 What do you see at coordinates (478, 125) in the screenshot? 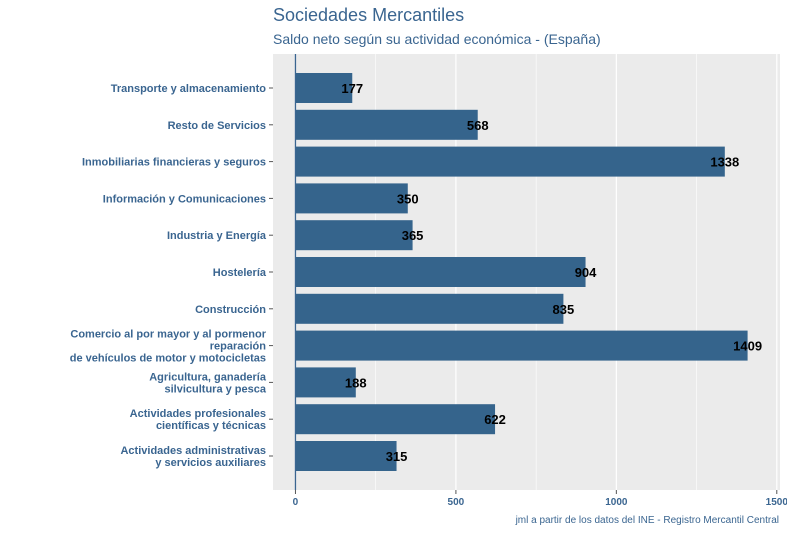
I see `value-label-1: 568` at bounding box center [478, 125].